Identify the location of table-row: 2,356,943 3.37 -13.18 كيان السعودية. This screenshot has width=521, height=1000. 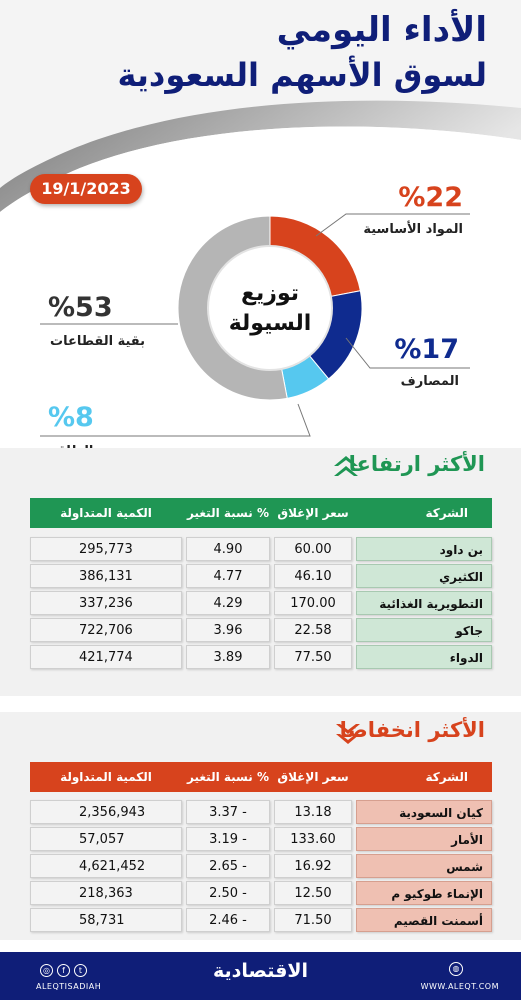
(261, 812).